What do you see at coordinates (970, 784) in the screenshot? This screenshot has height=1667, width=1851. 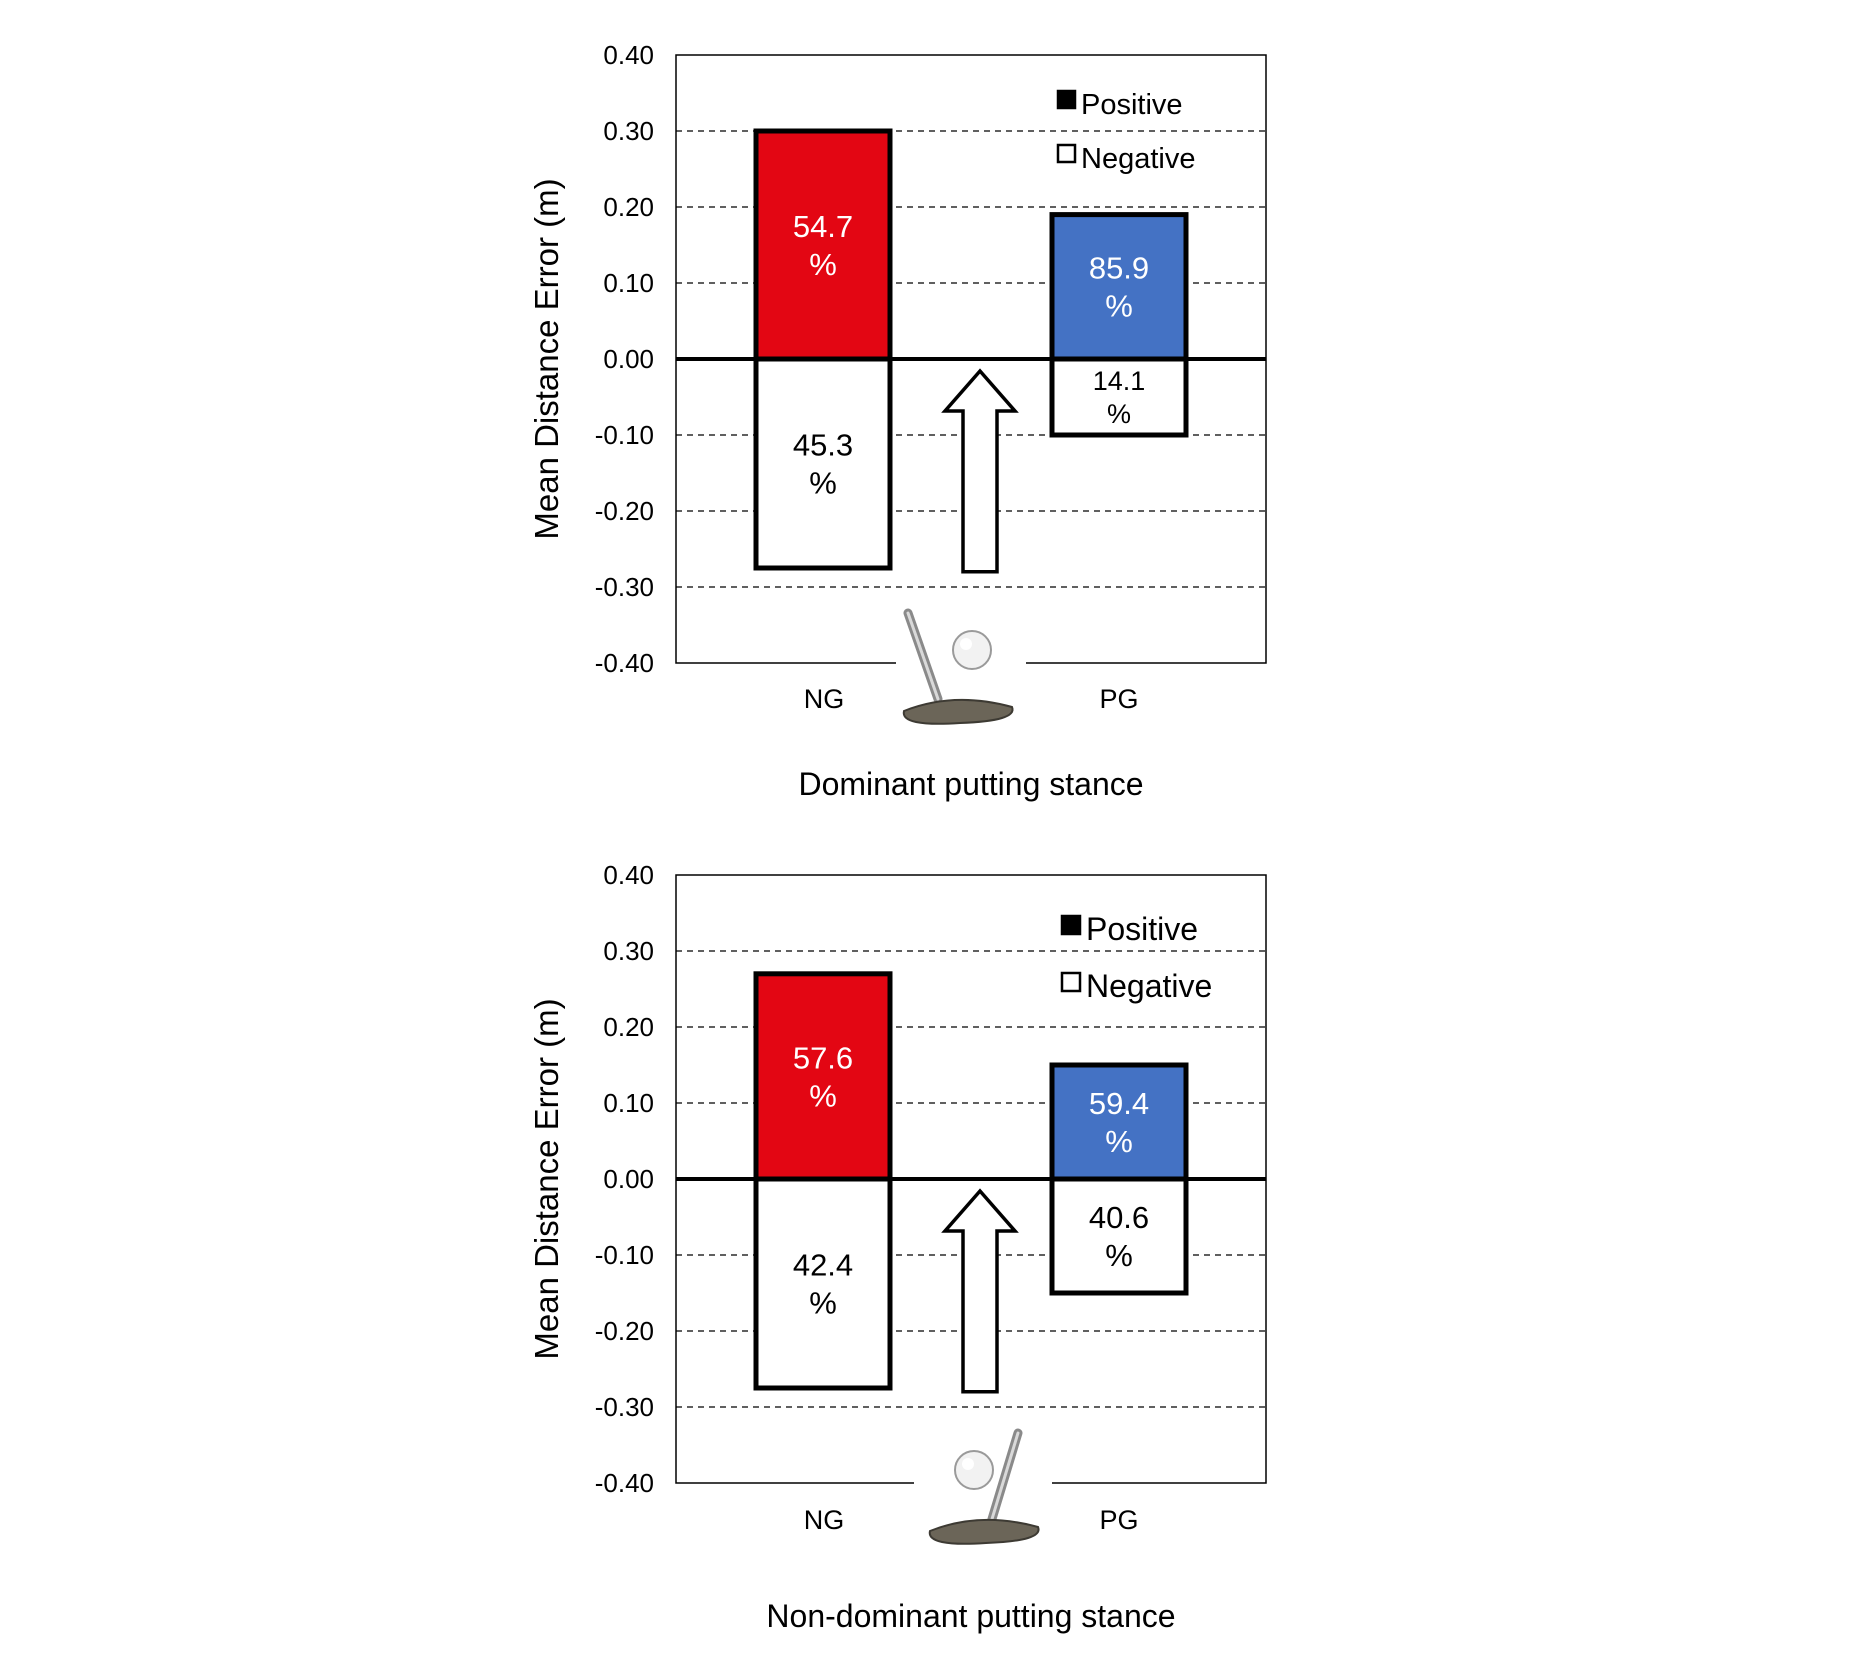 I see `chart-title: Dominant putting stance` at bounding box center [970, 784].